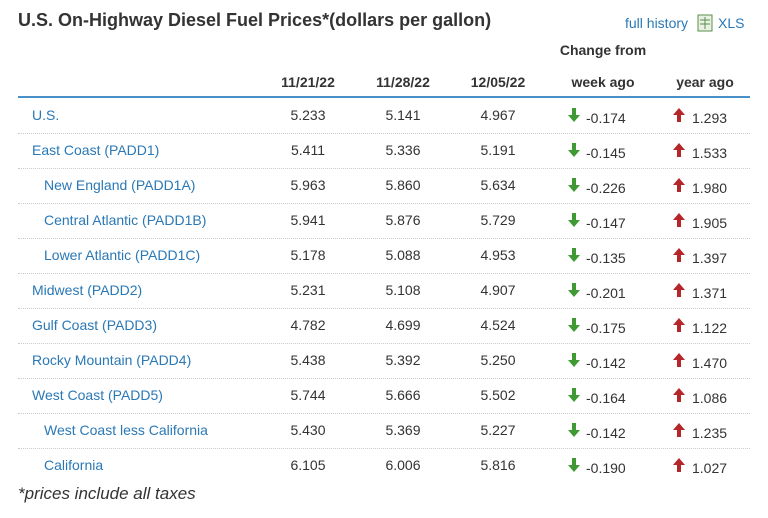  What do you see at coordinates (403, 220) in the screenshot?
I see `price: 5.876` at bounding box center [403, 220].